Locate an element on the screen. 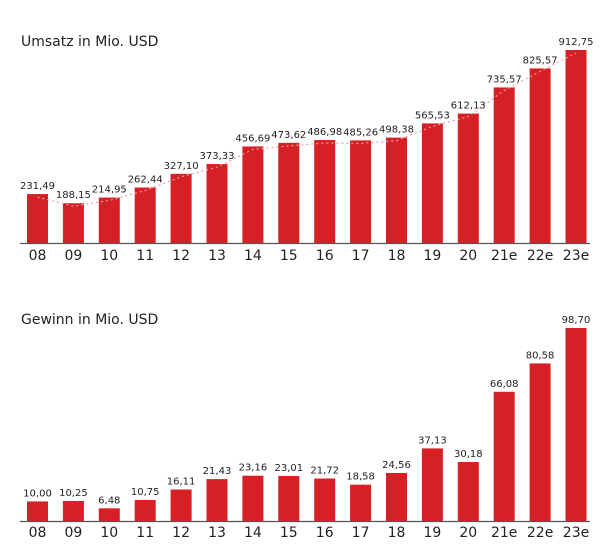 This screenshot has height=553, width=610. umsatz-category-label: 23e is located at coordinates (576, 256).